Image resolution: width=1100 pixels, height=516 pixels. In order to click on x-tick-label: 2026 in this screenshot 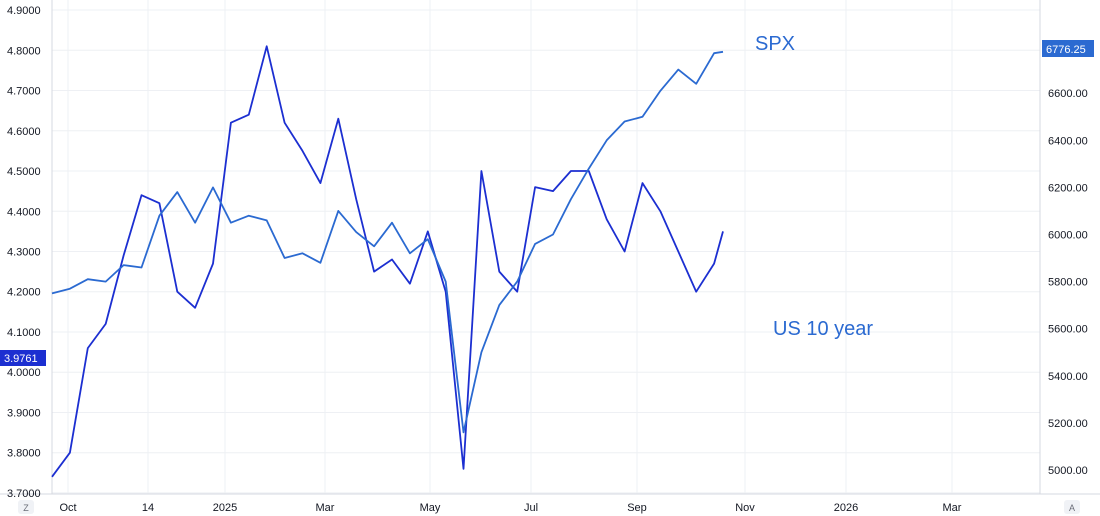, I will do `click(846, 508)`.